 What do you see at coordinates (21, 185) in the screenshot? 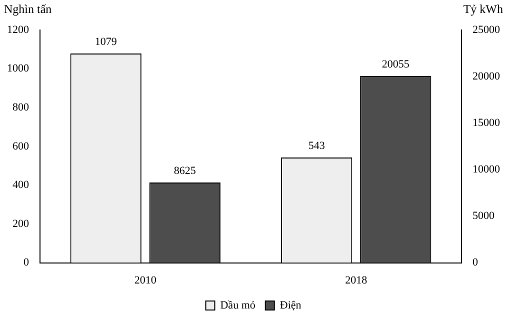
I see `y-tick-label: 400` at bounding box center [21, 185].